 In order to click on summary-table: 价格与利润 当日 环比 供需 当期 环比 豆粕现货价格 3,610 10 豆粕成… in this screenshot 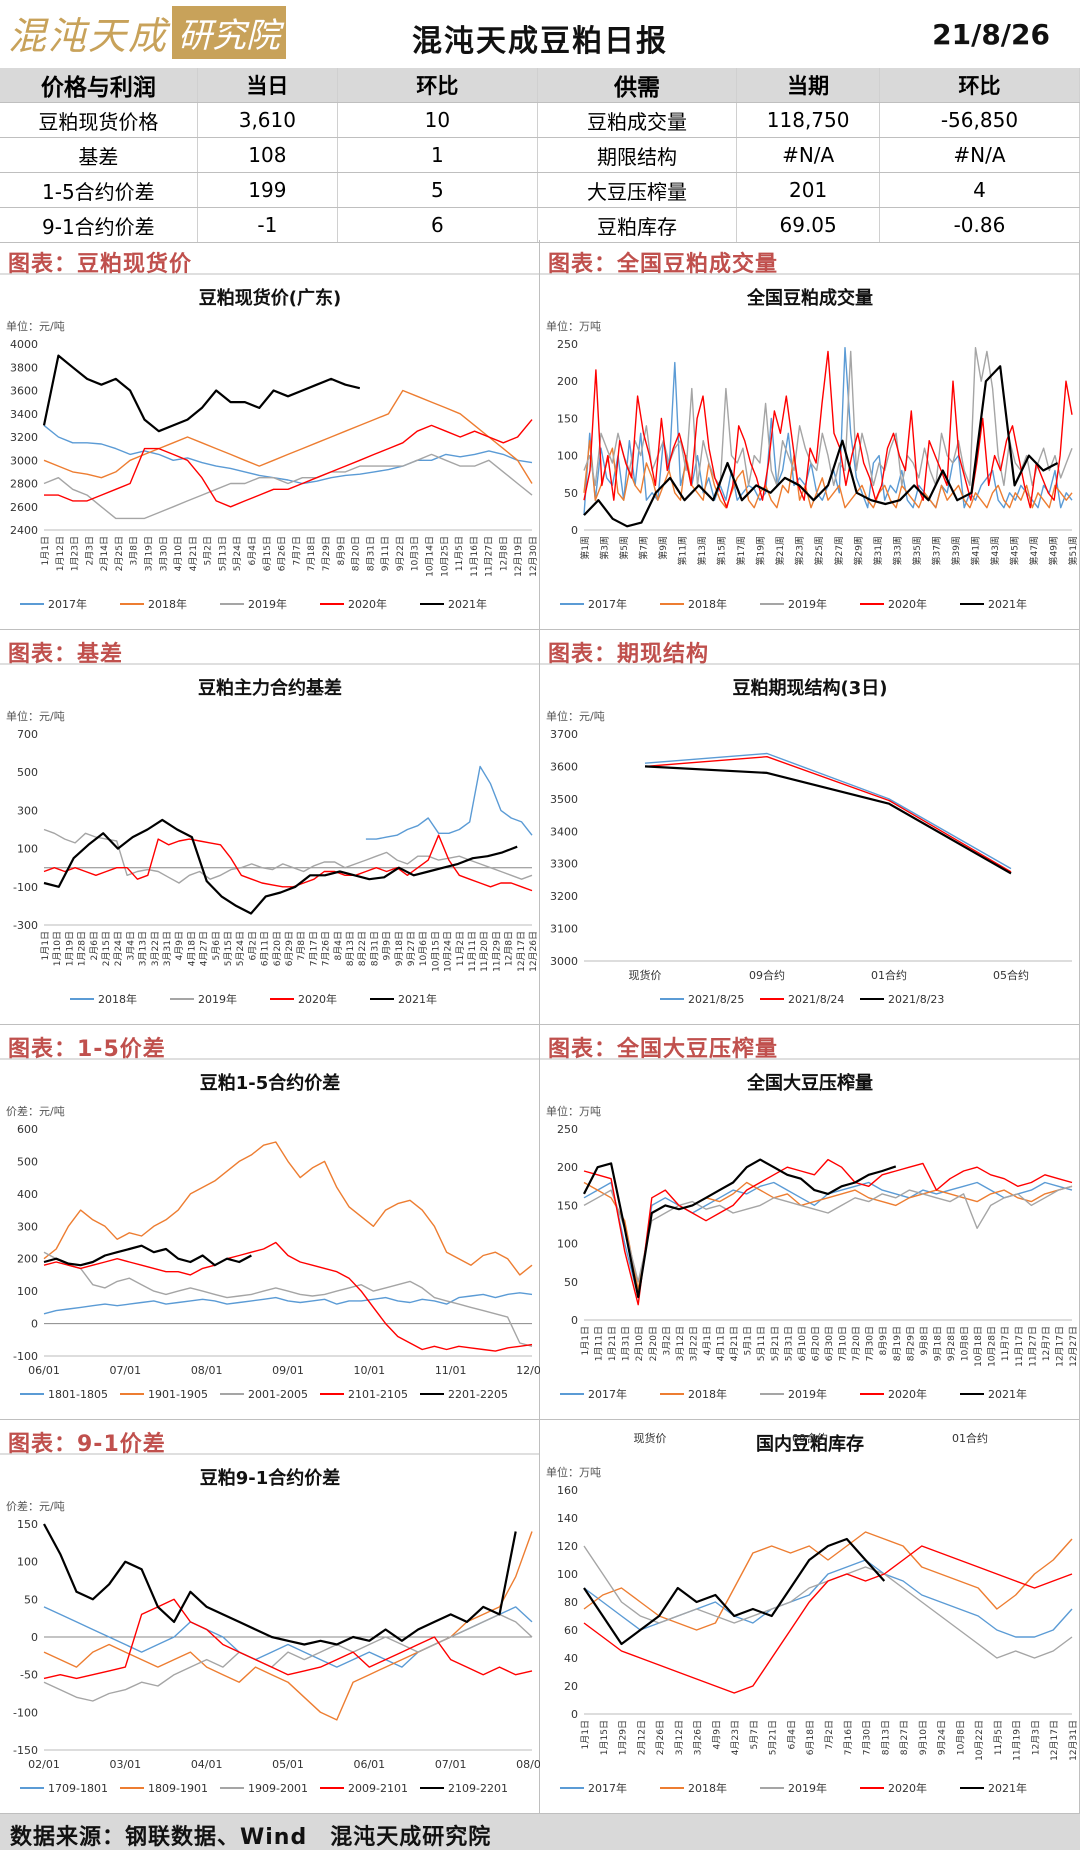, I will do `click(540, 155)`.